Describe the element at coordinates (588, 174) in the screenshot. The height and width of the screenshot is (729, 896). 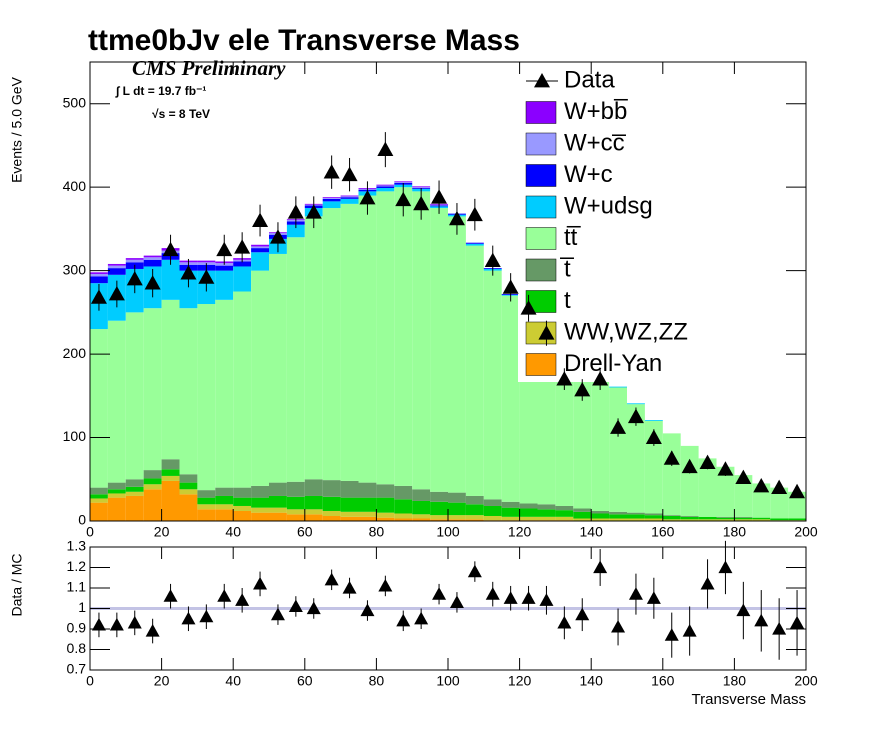
I see `legend-label: W+c` at that location.